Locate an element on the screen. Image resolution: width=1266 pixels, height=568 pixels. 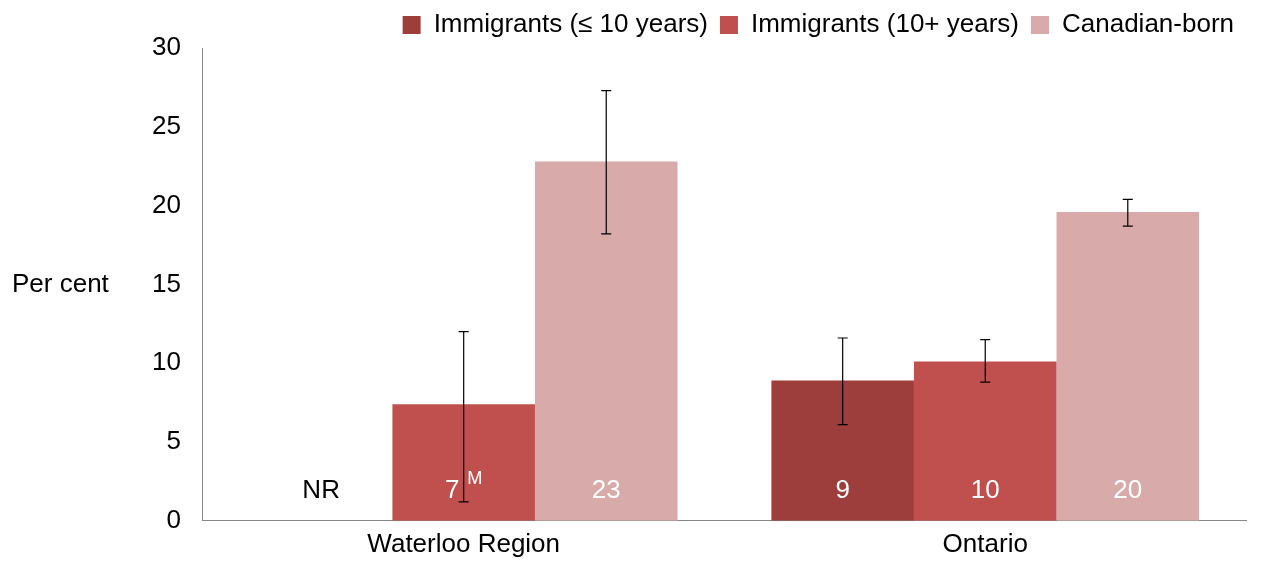
data-label: 23 is located at coordinates (606, 488).